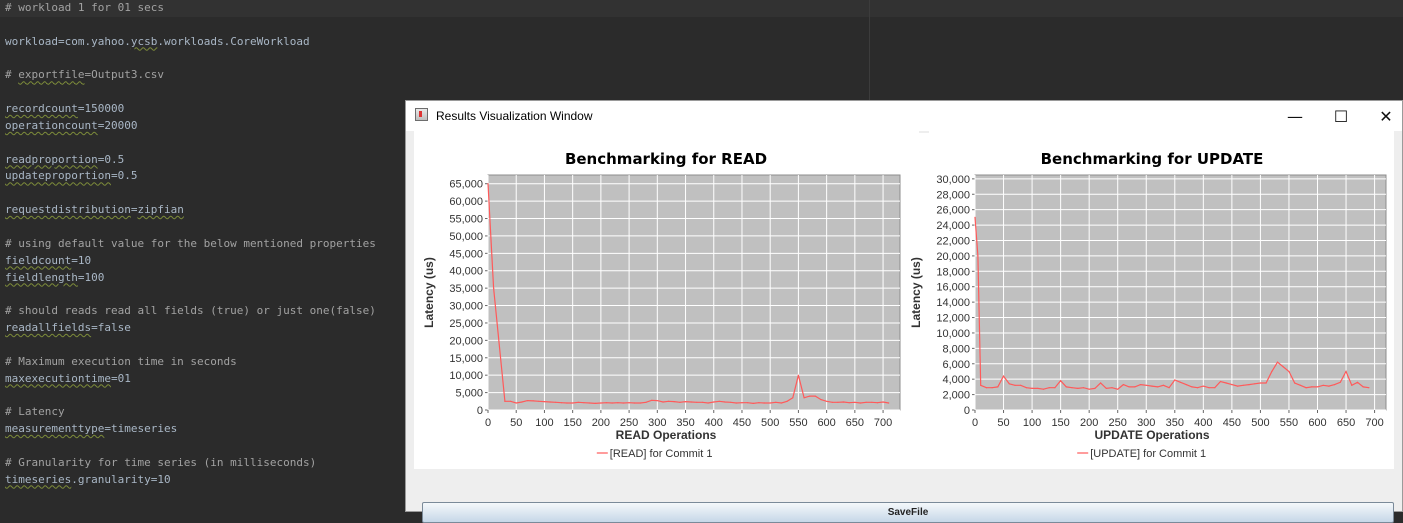 The height and width of the screenshot is (523, 1403). What do you see at coordinates (466, 202) in the screenshot?
I see `y-tick-label: 60,000` at bounding box center [466, 202].